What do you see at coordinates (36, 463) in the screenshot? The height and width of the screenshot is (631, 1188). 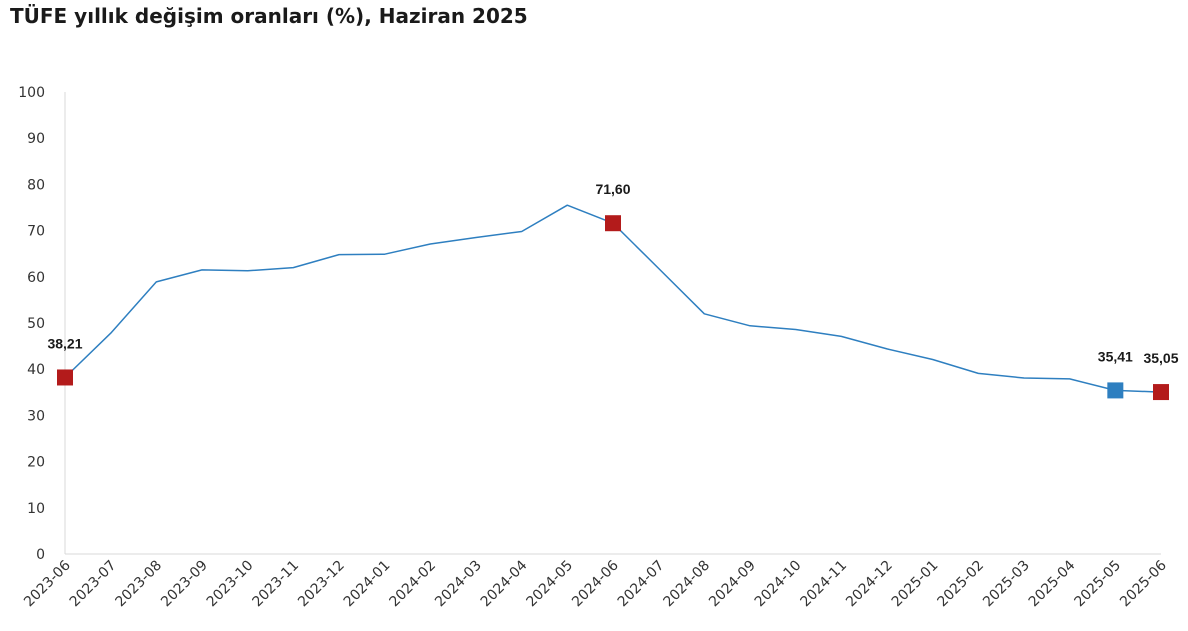 I see `y-tick-label: 20` at bounding box center [36, 463].